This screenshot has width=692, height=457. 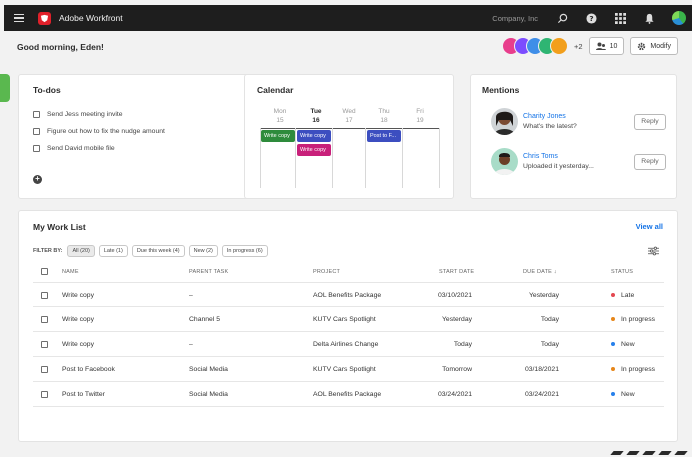 What do you see at coordinates (454, 394) in the screenshot?
I see `start-date: 03/24/2021` at bounding box center [454, 394].